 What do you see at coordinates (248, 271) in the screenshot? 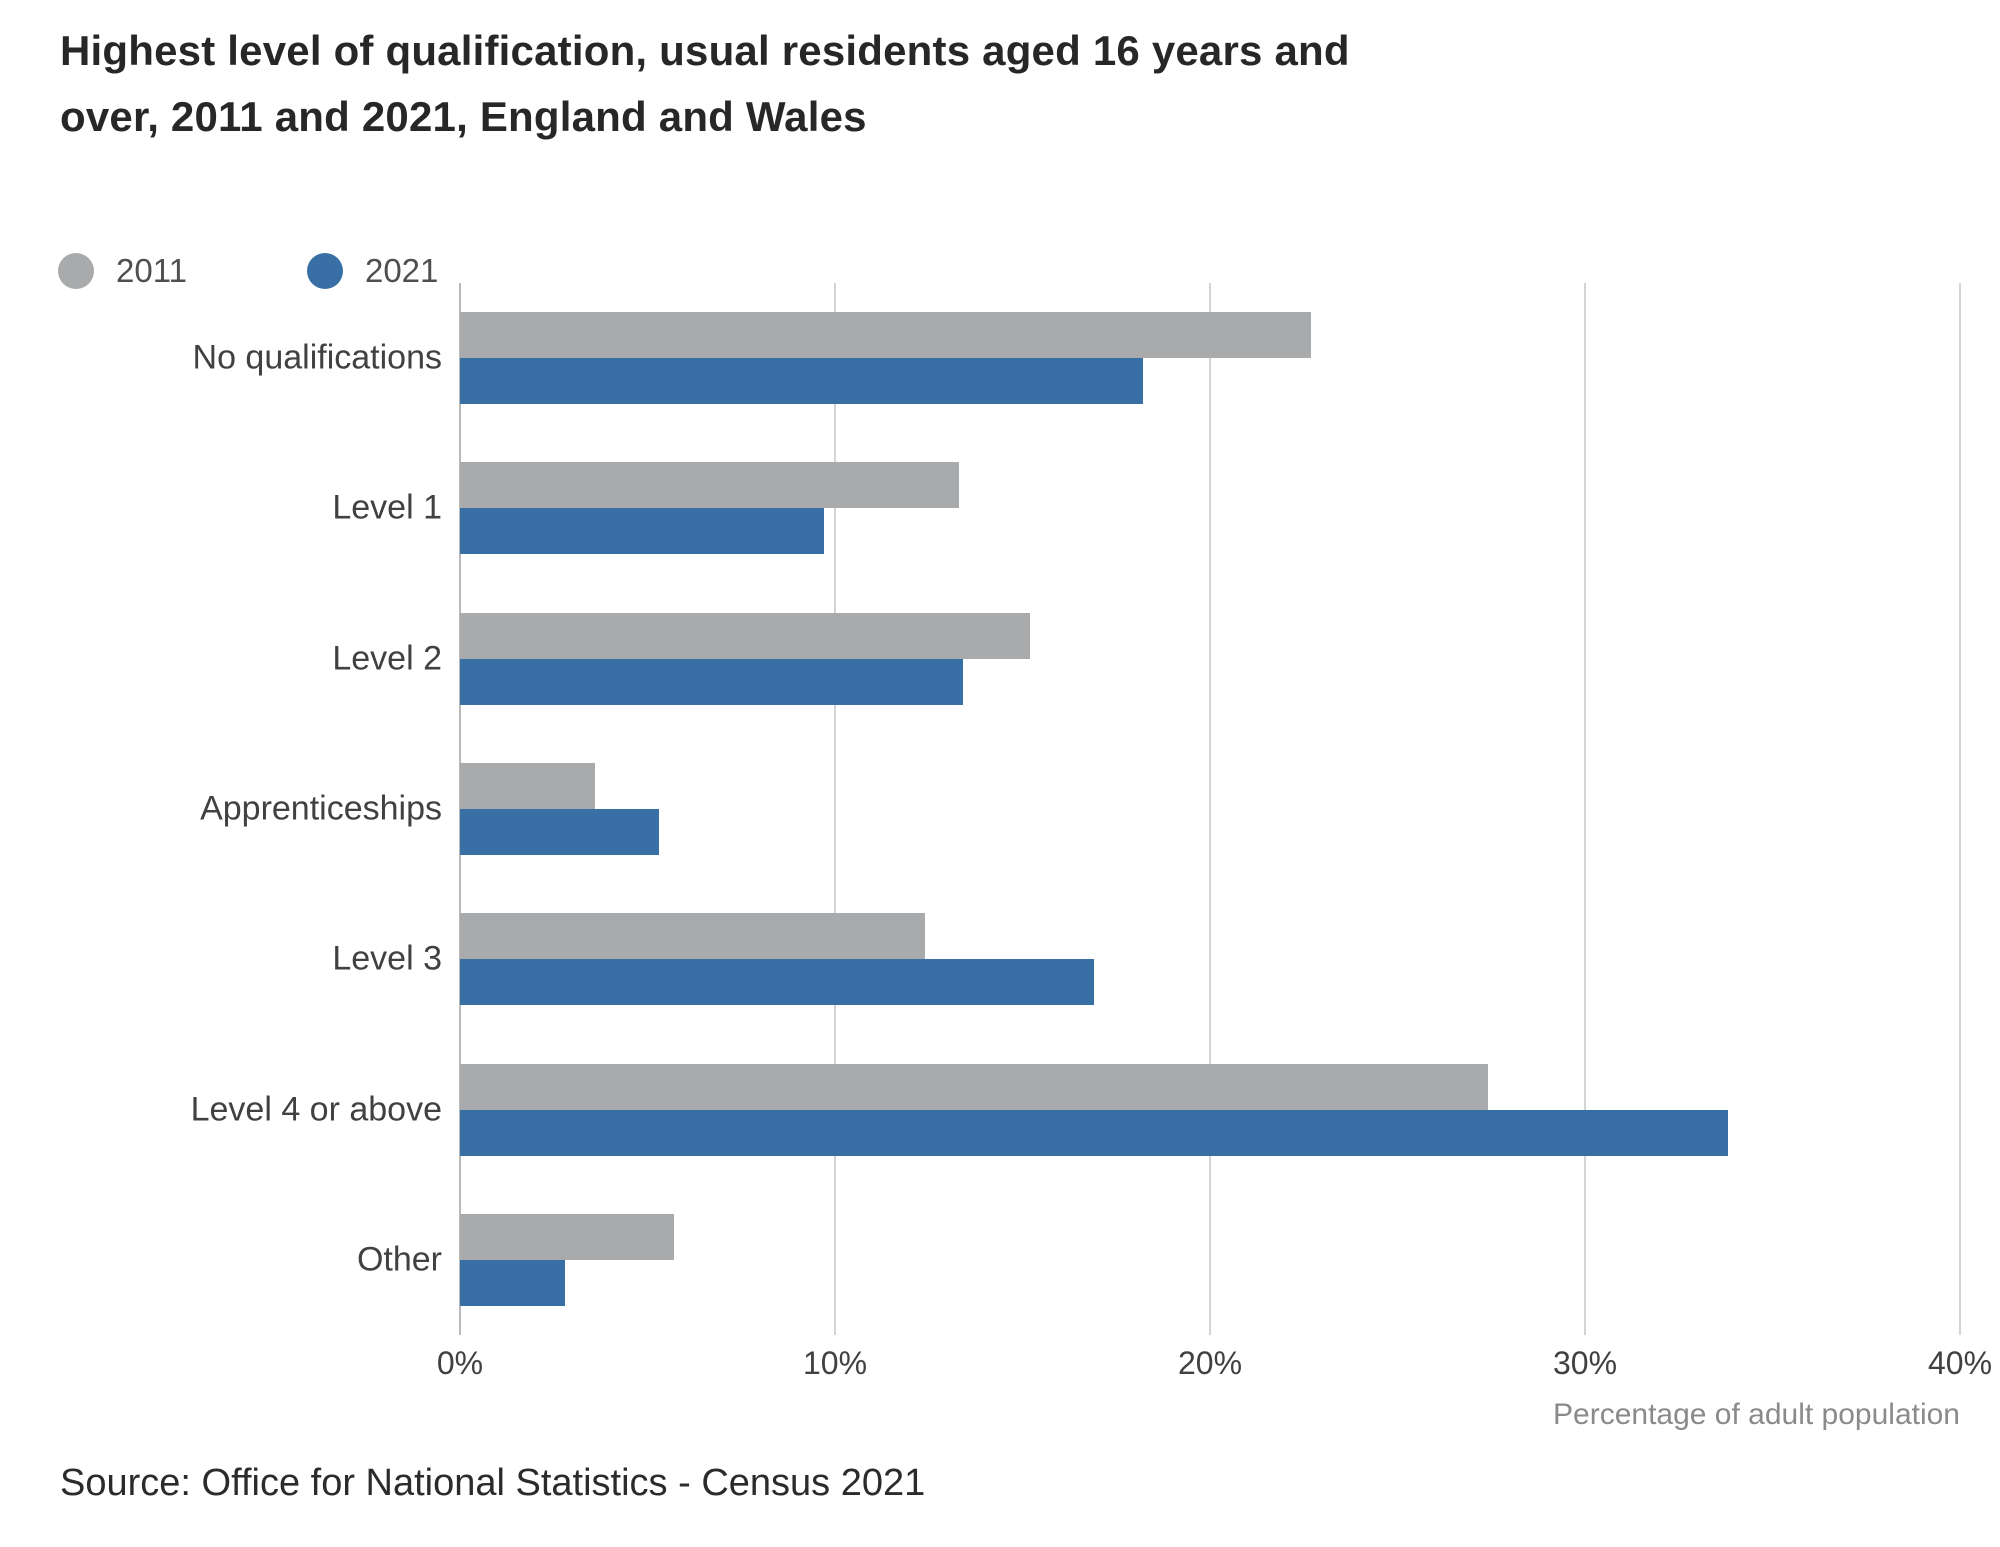
I see `legend: 2011 2021` at bounding box center [248, 271].